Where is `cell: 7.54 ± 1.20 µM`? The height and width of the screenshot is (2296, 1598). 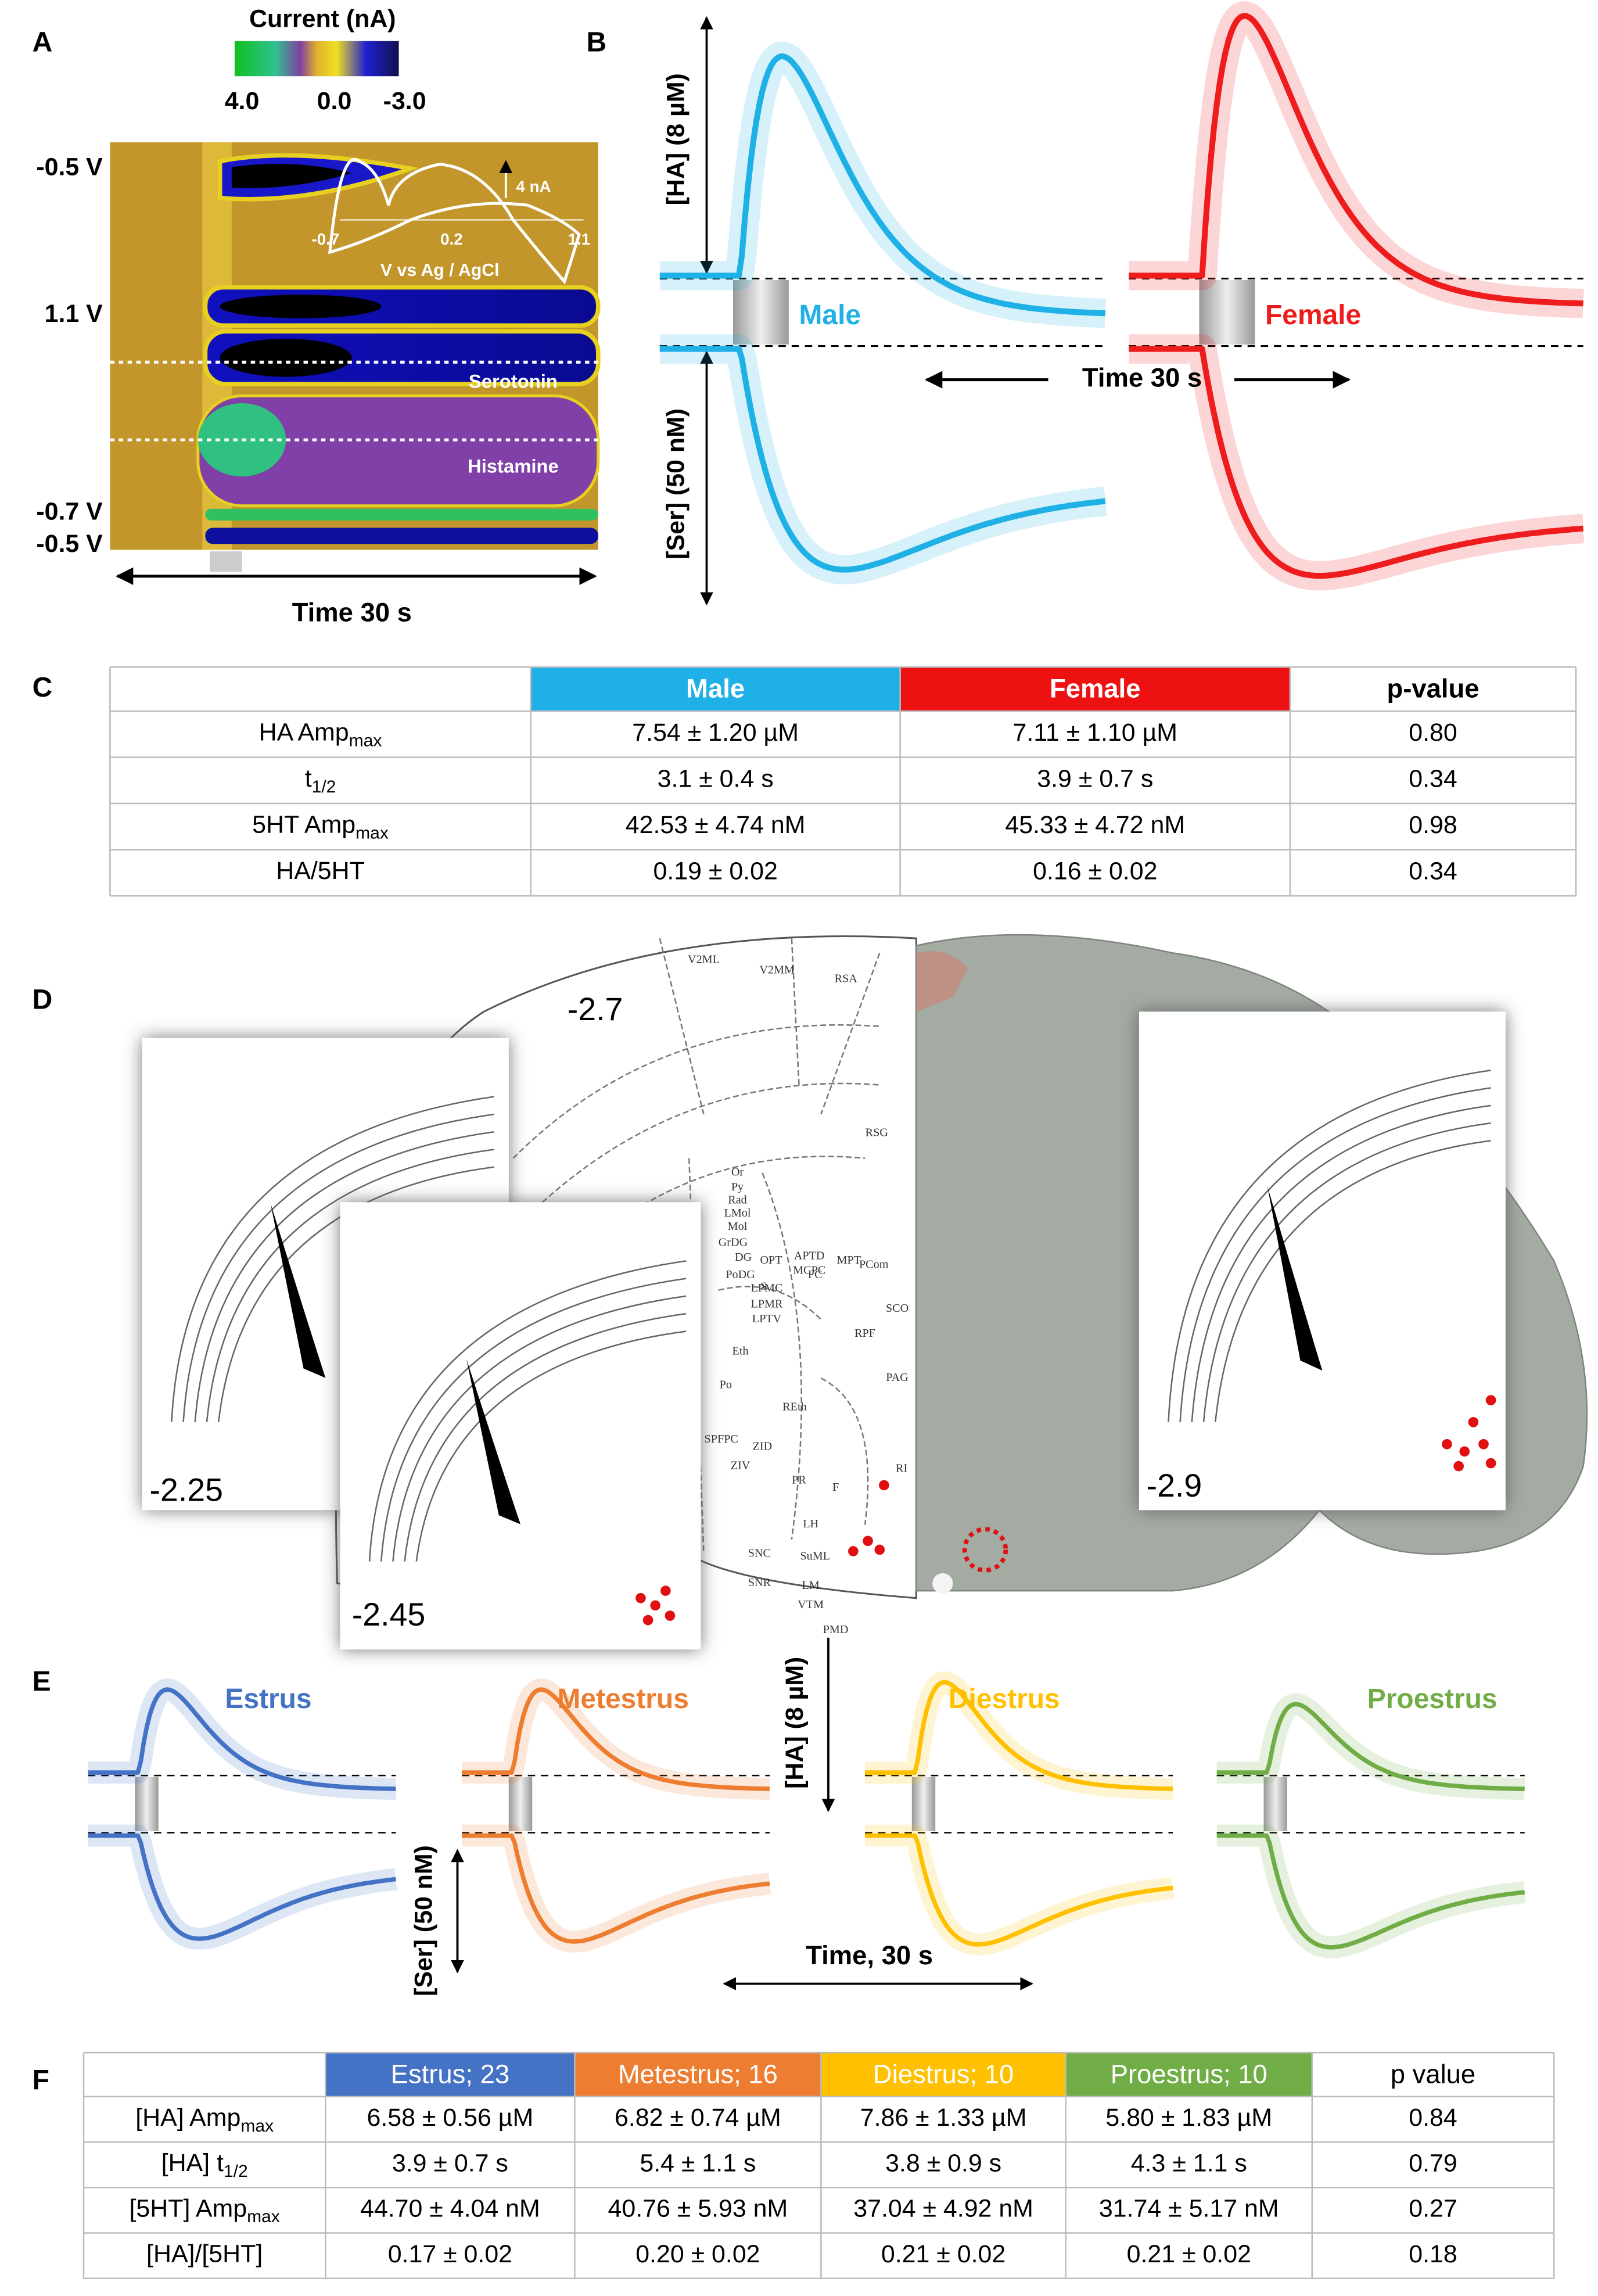
cell: 7.54 ± 1.20 µM is located at coordinates (715, 733).